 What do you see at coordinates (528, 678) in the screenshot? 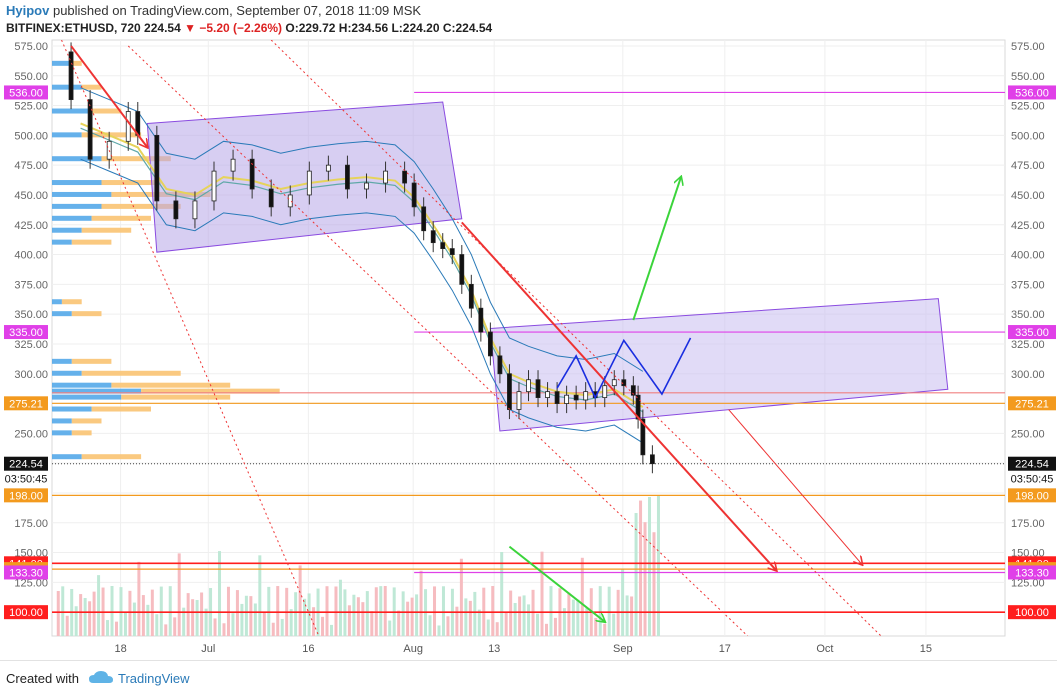
I see `footer: Created with TradingView` at bounding box center [528, 678].